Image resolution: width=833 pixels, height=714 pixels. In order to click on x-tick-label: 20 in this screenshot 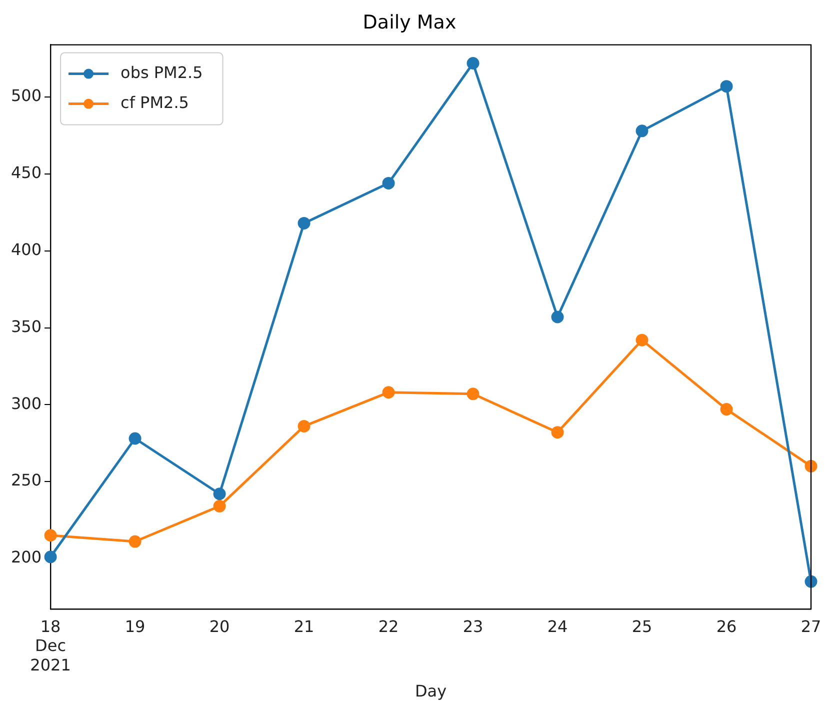, I will do `click(219, 626)`.